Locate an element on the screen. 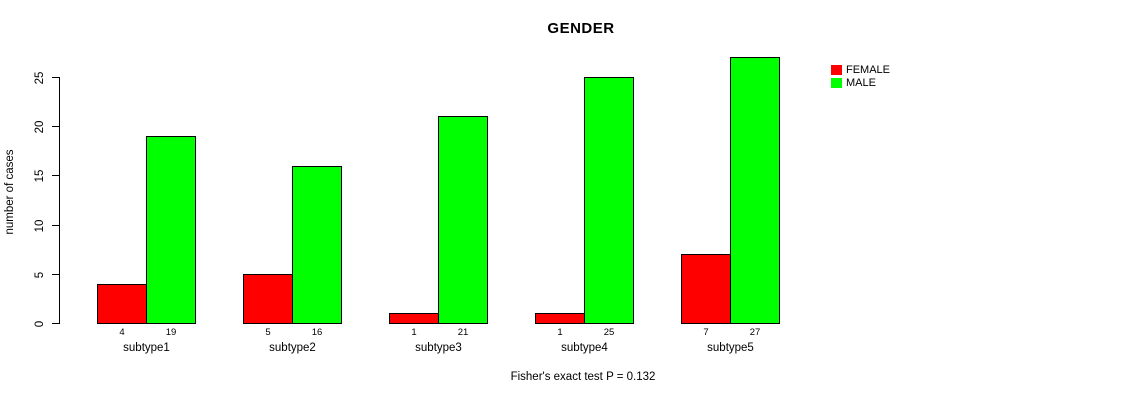 This screenshot has width=1140, height=400. bar-male-subtype5 is located at coordinates (755, 190).